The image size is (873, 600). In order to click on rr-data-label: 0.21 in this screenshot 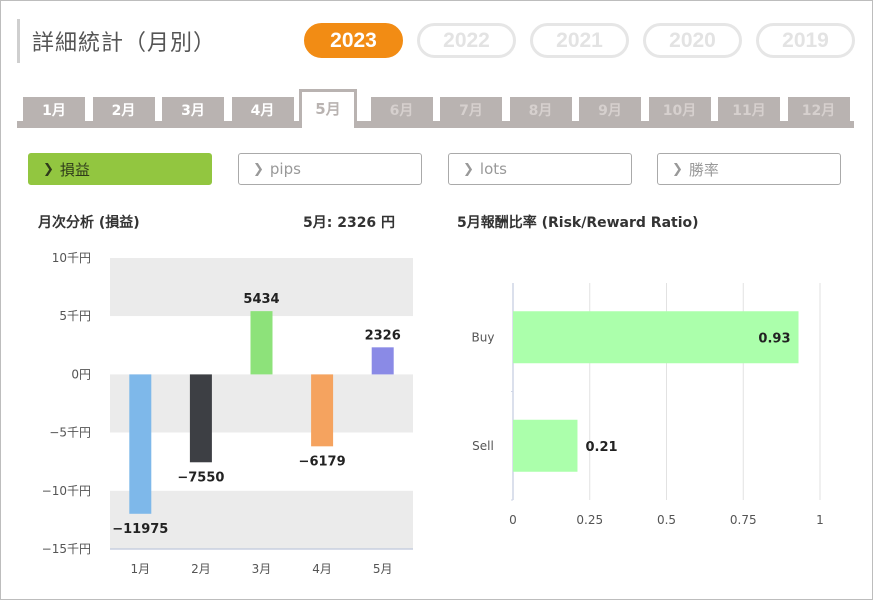, I will do `click(601, 447)`.